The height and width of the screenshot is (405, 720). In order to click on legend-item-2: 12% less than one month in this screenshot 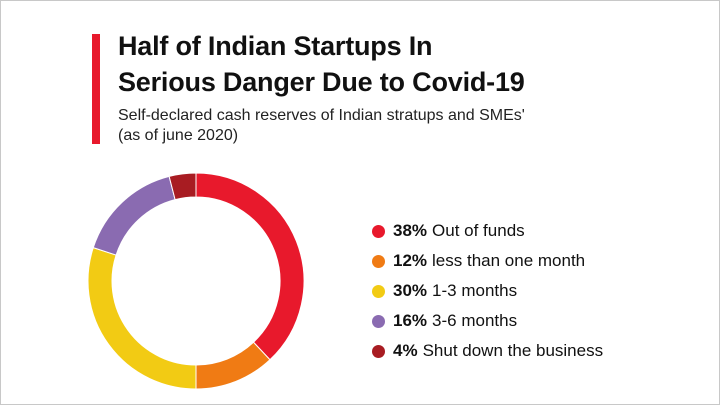, I will do `click(532, 261)`.